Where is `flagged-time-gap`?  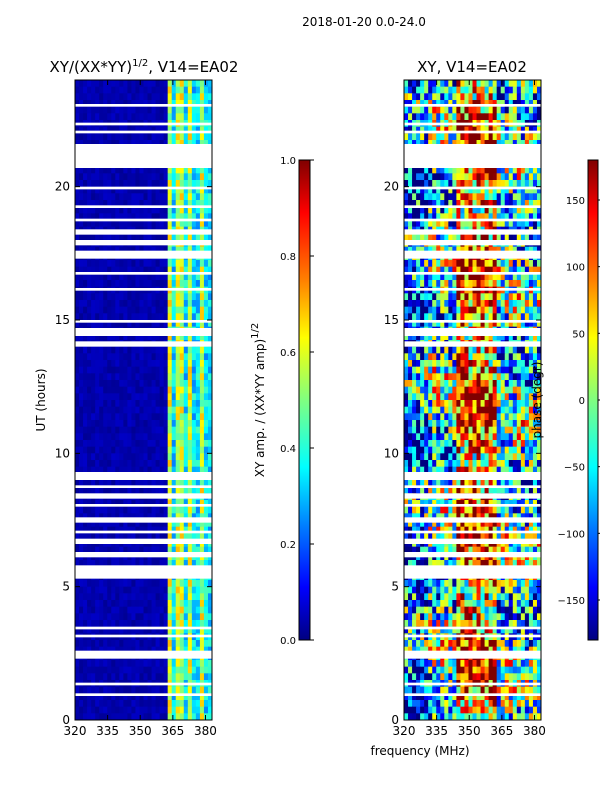
flagged-time-gap is located at coordinates (143, 206).